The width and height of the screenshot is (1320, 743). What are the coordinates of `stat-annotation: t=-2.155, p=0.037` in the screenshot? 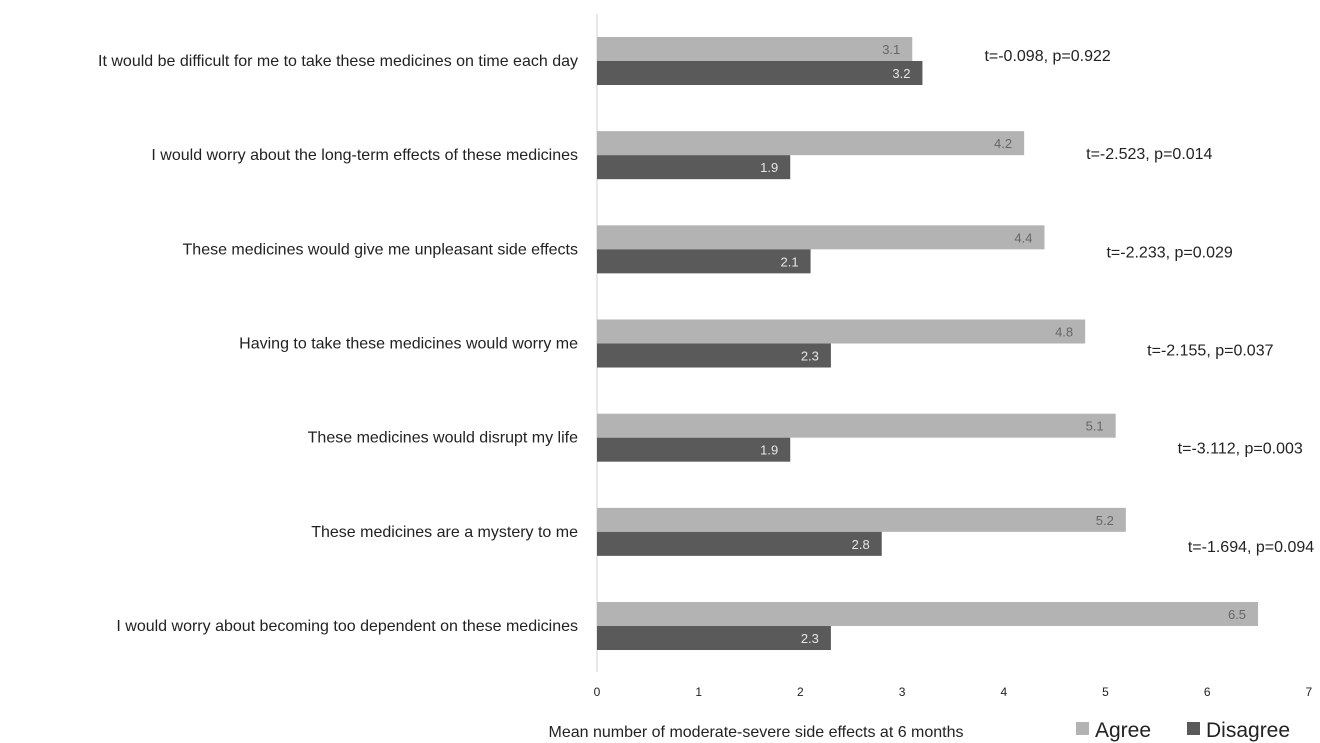 It's located at (1210, 351).